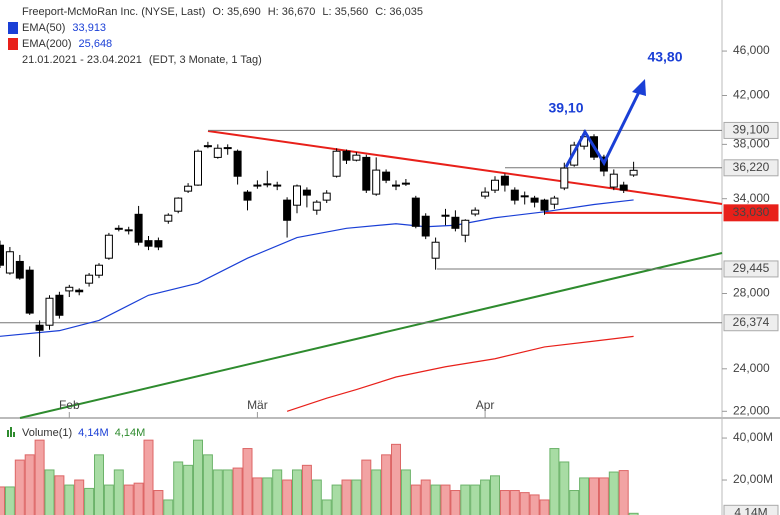 This screenshot has width=780, height=515. I want to click on annotation: 43,80, so click(664, 57).